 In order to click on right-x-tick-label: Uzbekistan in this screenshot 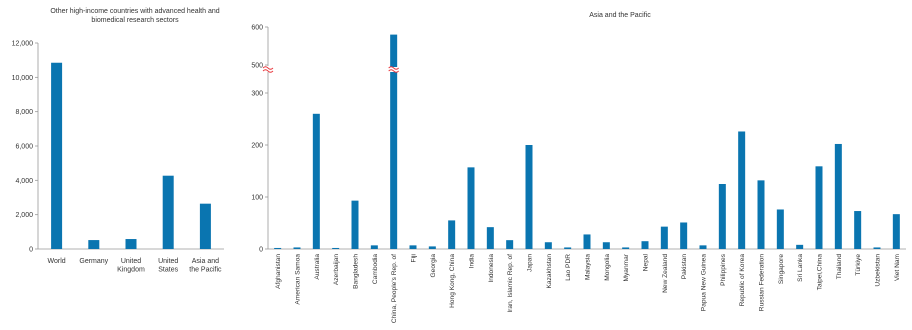, I will do `click(878, 270)`.